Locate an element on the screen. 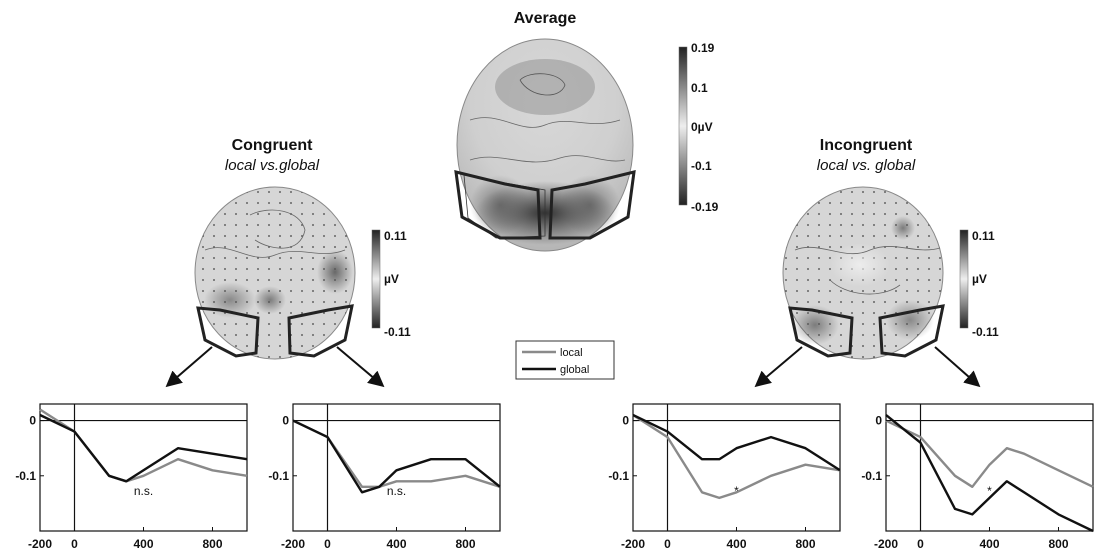  congruent-head-map is located at coordinates (275, 273).